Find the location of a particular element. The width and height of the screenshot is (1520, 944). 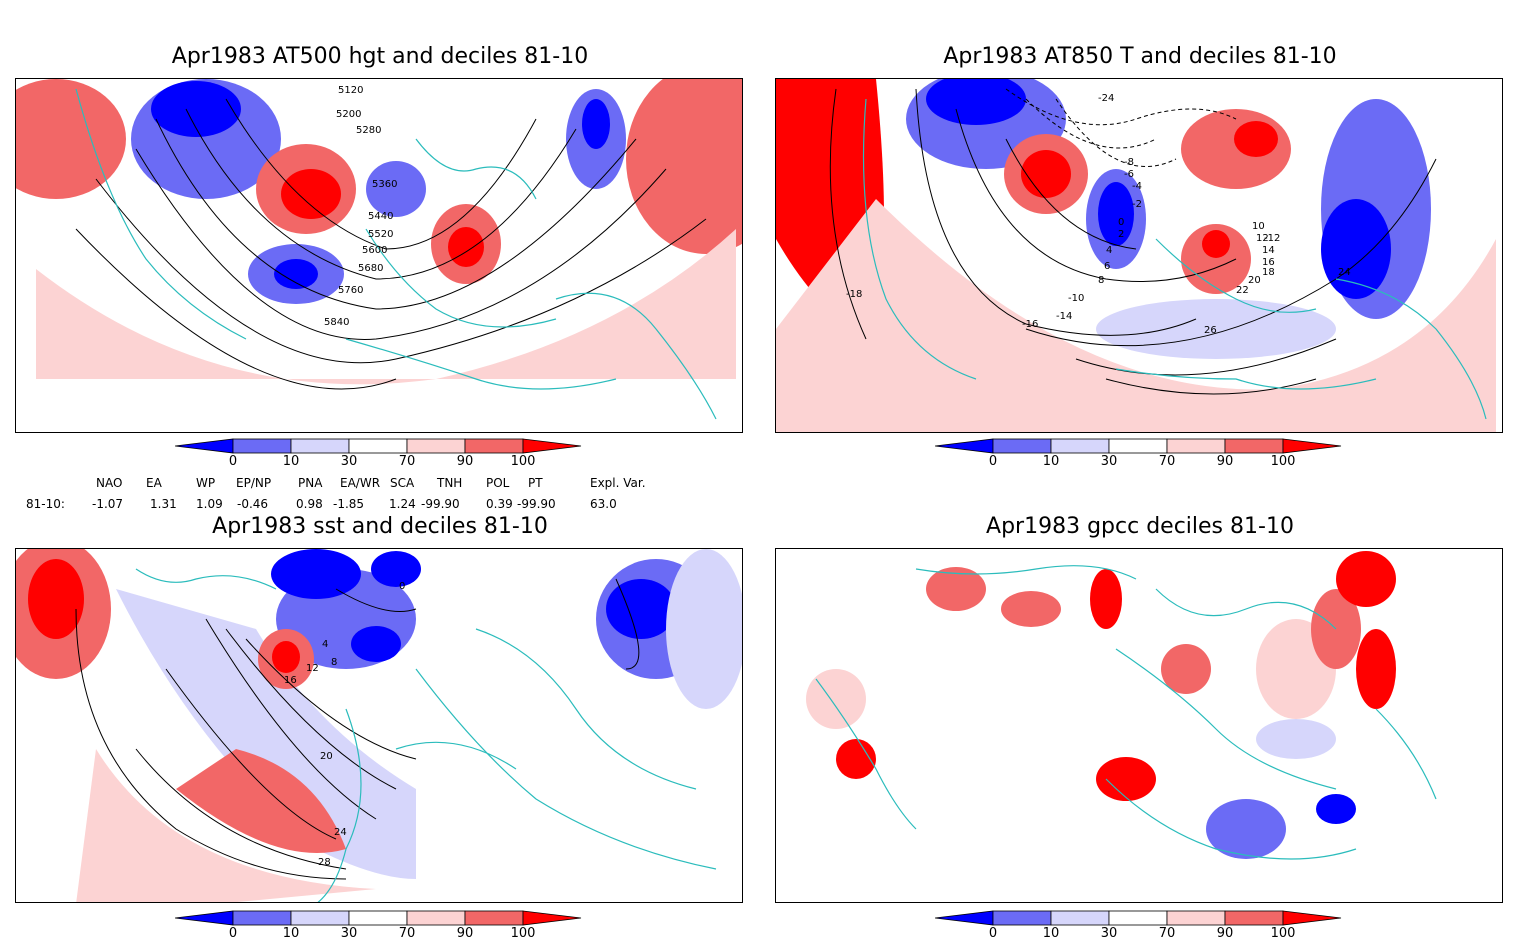

panel-title-hgt: Apr1983 AT500 hgt and deciles 81-10 is located at coordinates (380, 56).